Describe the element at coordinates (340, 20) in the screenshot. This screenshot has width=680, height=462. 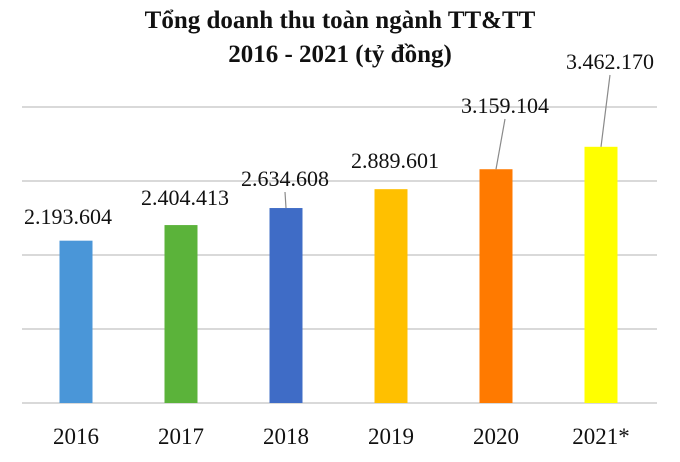
I see `chart-title-line-1: Tổng doanh thu toàn ngành TT&TT` at that location.